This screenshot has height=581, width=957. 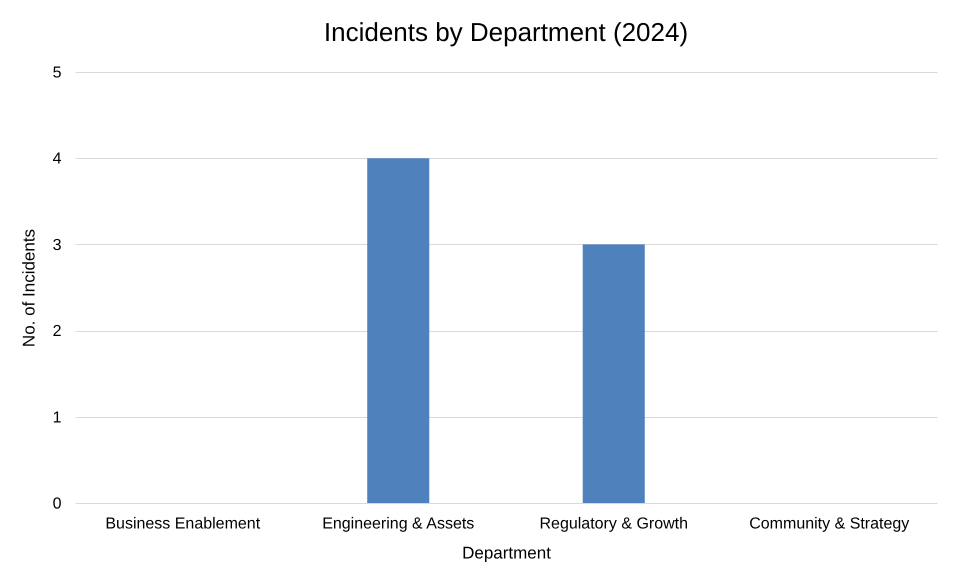 I want to click on chart-title: Incidents by Department (2024), so click(x=506, y=32).